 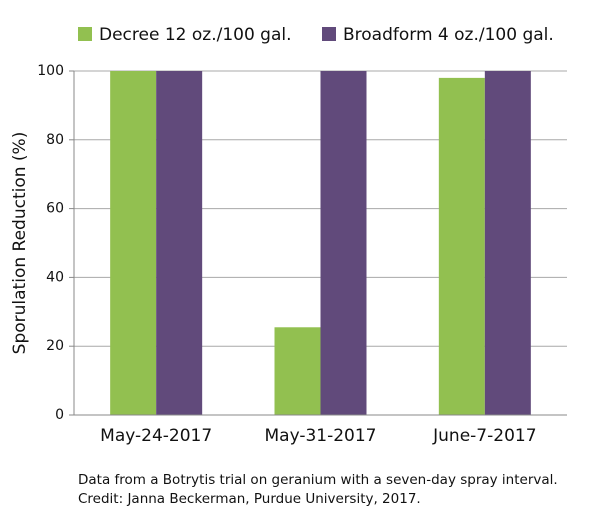 I want to click on y-tick-label: 0, so click(x=59, y=415).